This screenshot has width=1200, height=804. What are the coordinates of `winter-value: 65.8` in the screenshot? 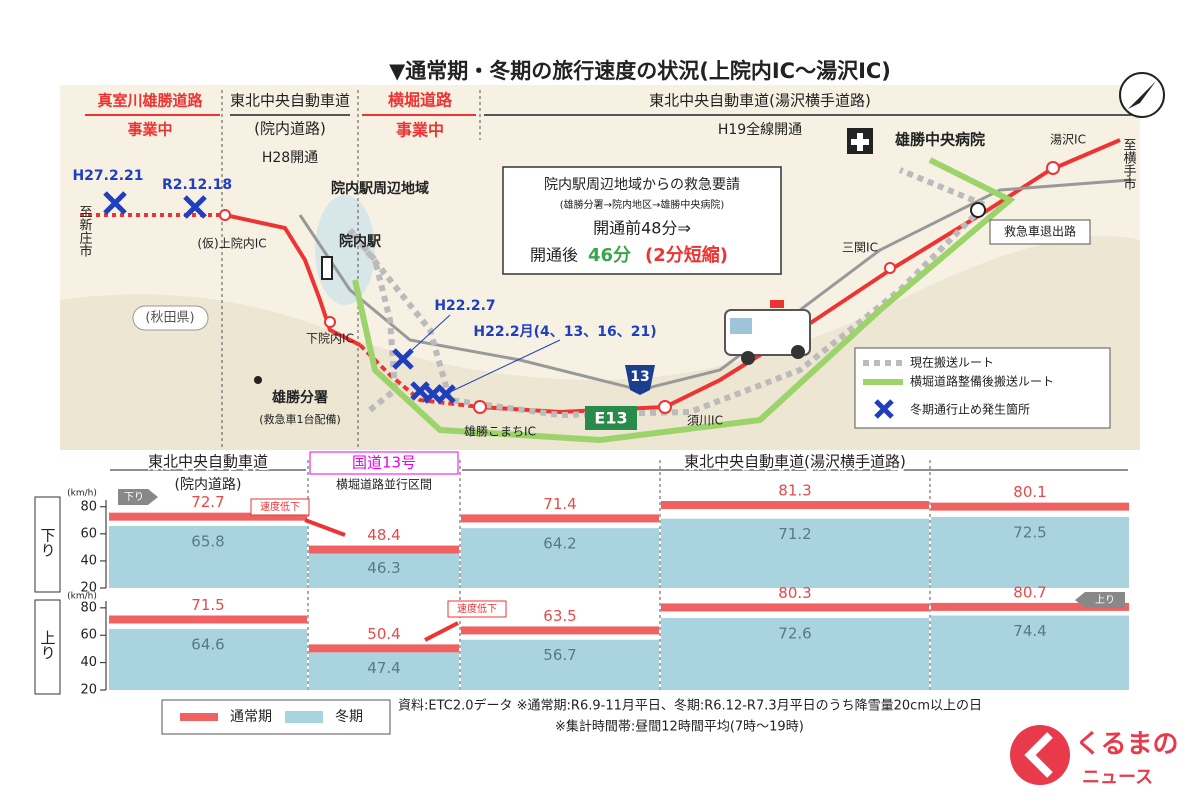 It's located at (207, 541).